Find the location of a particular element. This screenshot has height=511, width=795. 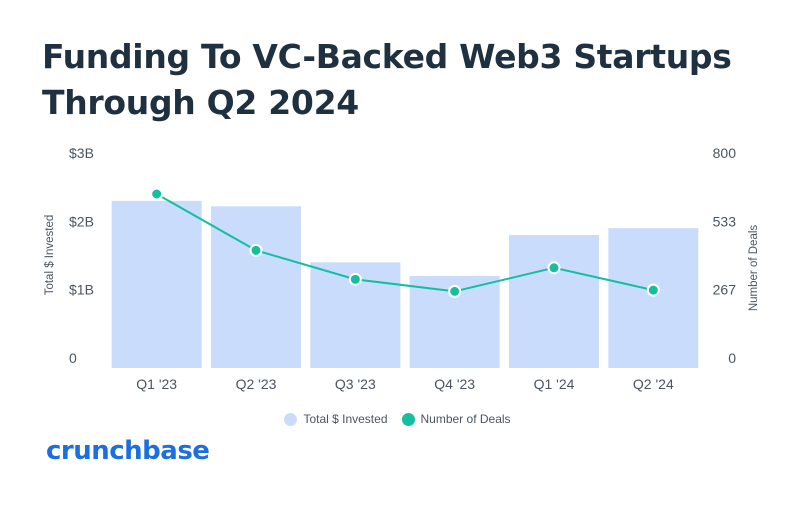

crunchbase-logo: crunchbase is located at coordinates (128, 451).